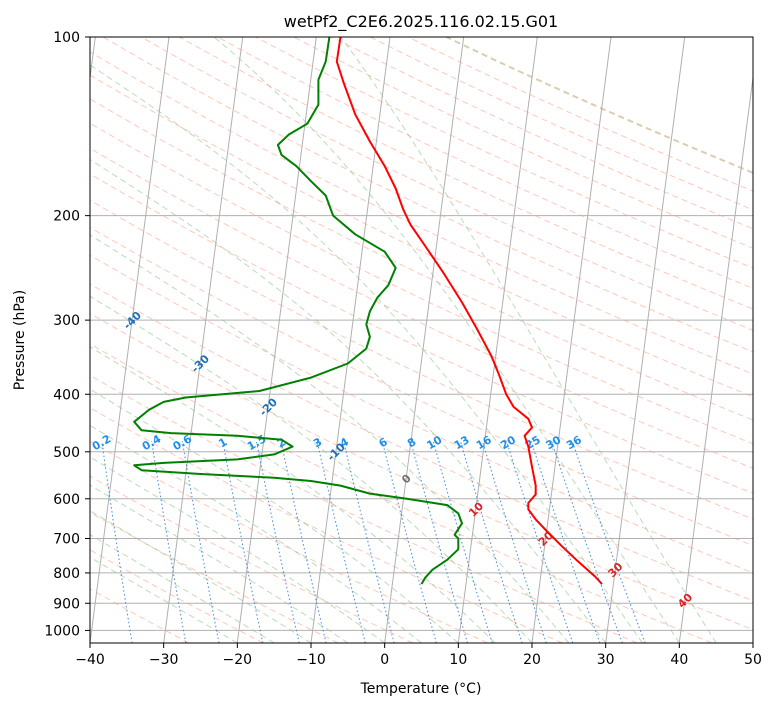 The image size is (775, 708). I want to click on x-tick-label: −20, so click(238, 660).